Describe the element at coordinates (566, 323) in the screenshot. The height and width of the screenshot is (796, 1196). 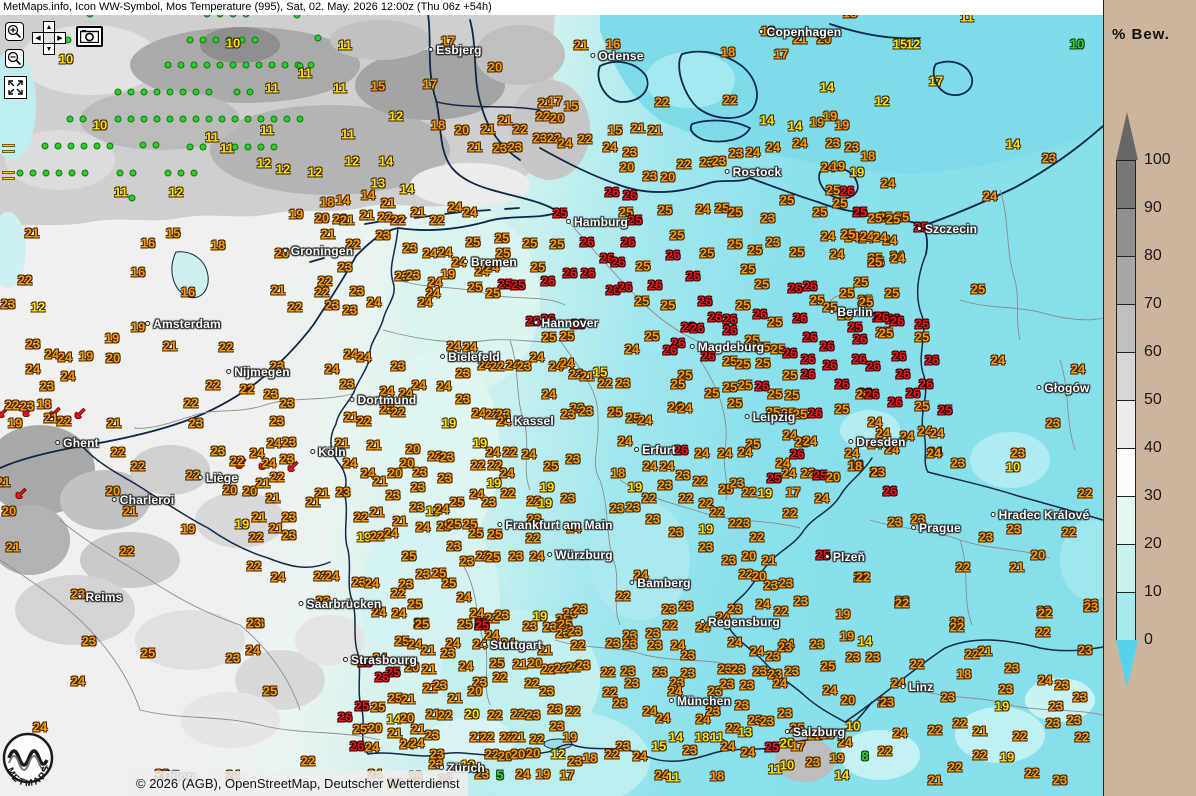
I see `city-label: Hannover` at that location.